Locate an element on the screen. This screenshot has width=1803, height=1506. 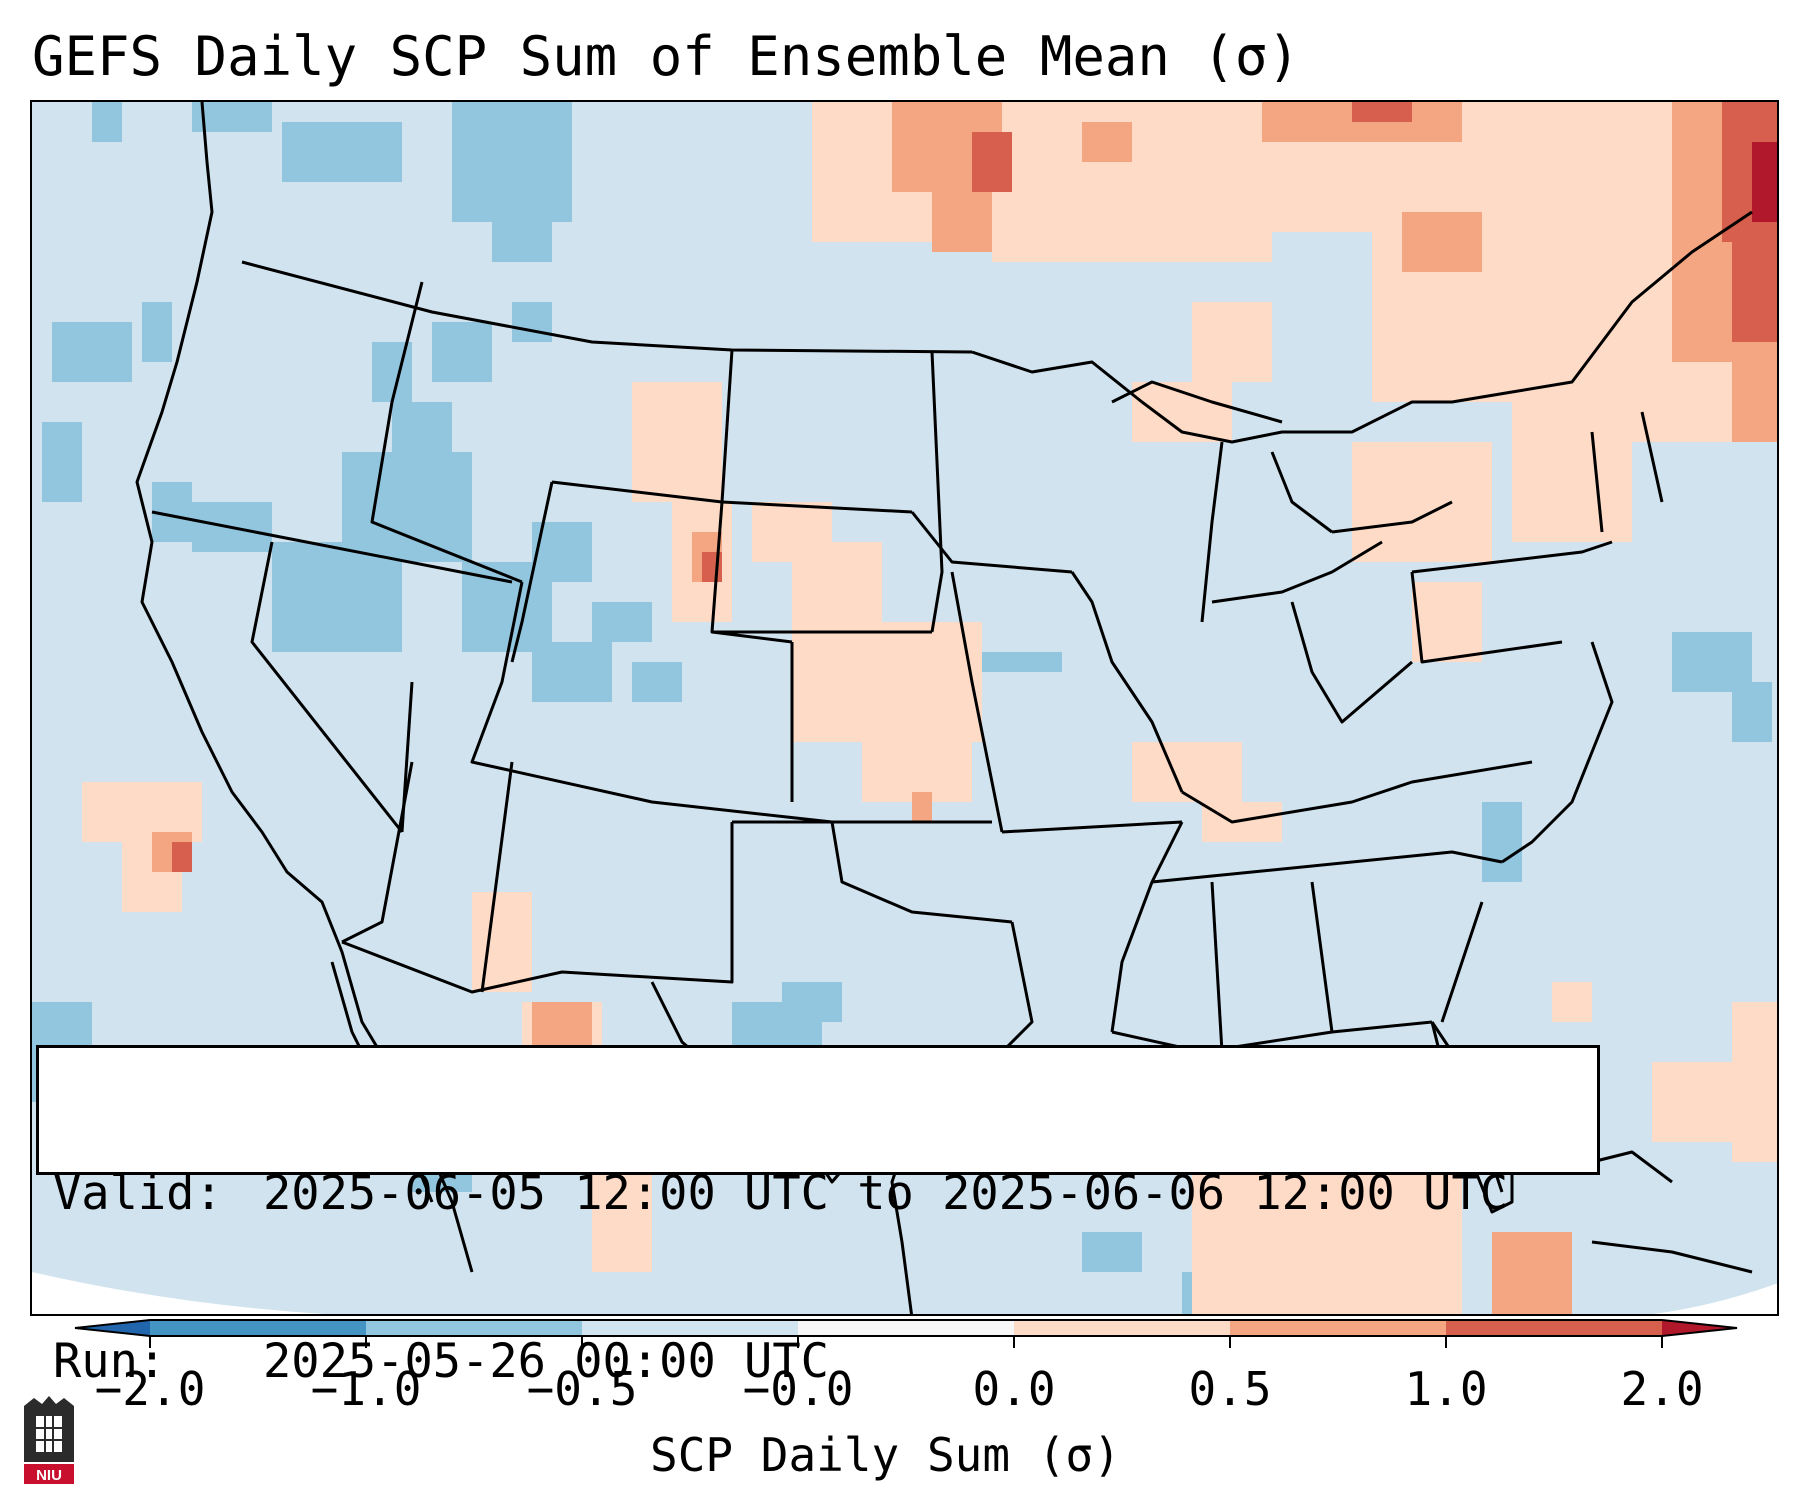
colorbar is located at coordinates (901, 1348).